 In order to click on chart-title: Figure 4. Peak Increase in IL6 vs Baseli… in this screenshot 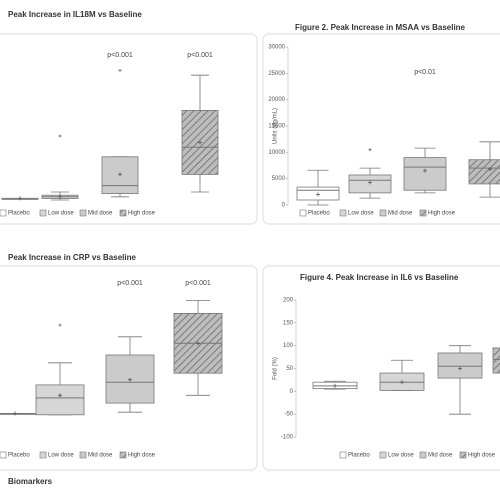, I will do `click(379, 277)`.